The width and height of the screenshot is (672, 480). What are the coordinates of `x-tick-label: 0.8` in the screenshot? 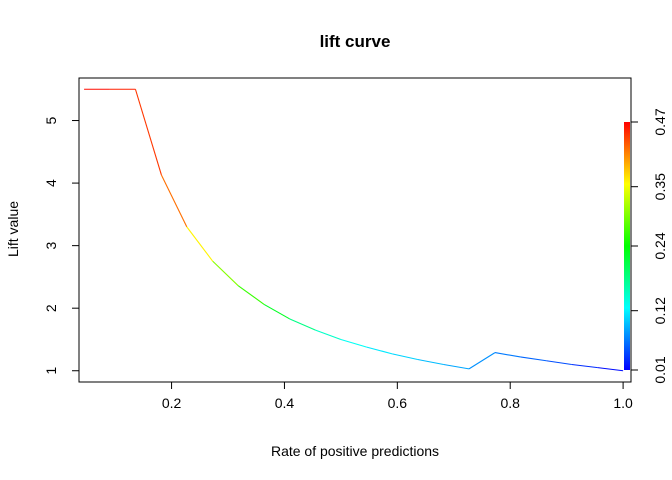 It's located at (510, 403).